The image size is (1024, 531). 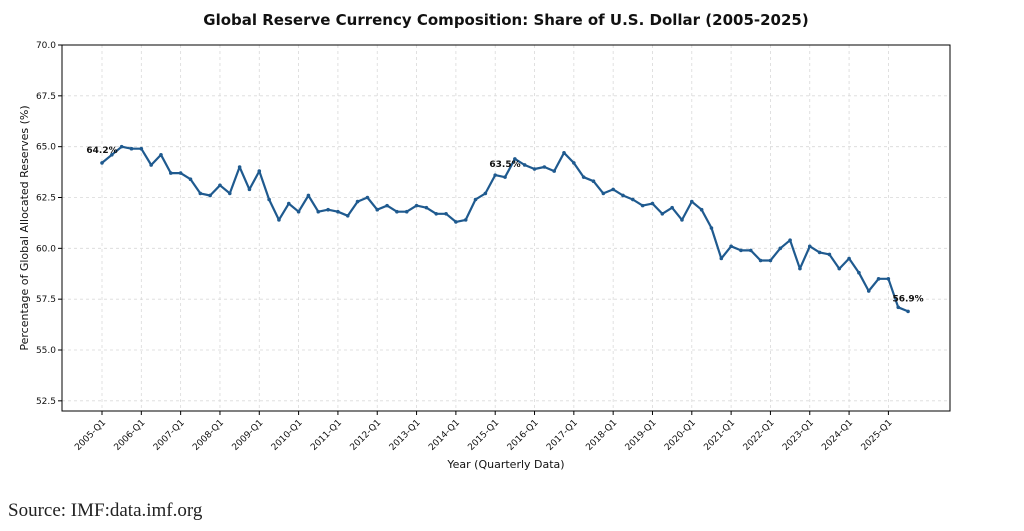 What do you see at coordinates (483, 435) in the screenshot?
I see `x-tick-label: 2015-Q1` at bounding box center [483, 435].